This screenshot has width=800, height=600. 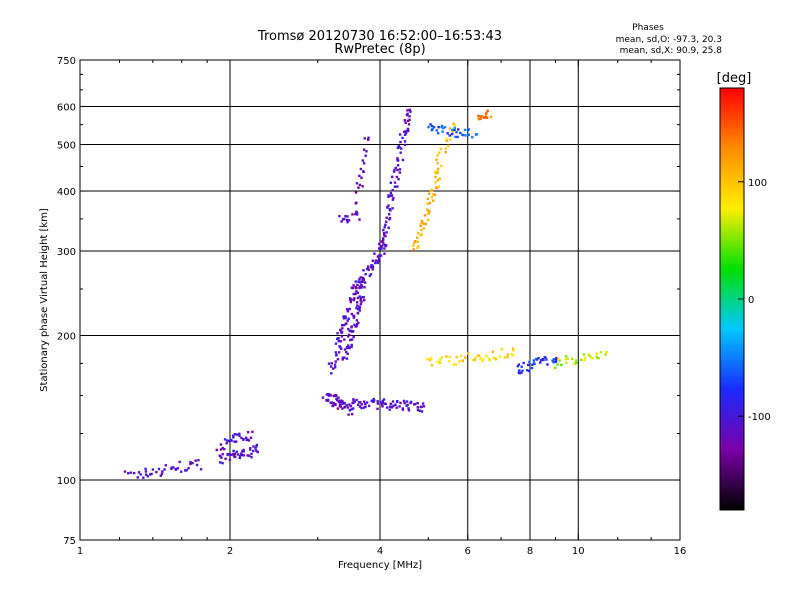 What do you see at coordinates (66, 108) in the screenshot?
I see `y-tick-label: 600` at bounding box center [66, 108].